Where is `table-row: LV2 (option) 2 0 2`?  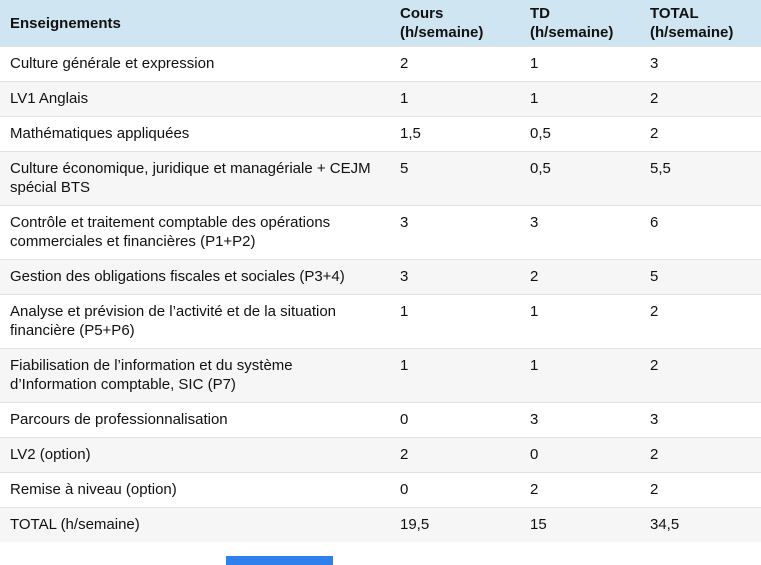
table-row: LV2 (option) 2 0 2 is located at coordinates (380, 455).